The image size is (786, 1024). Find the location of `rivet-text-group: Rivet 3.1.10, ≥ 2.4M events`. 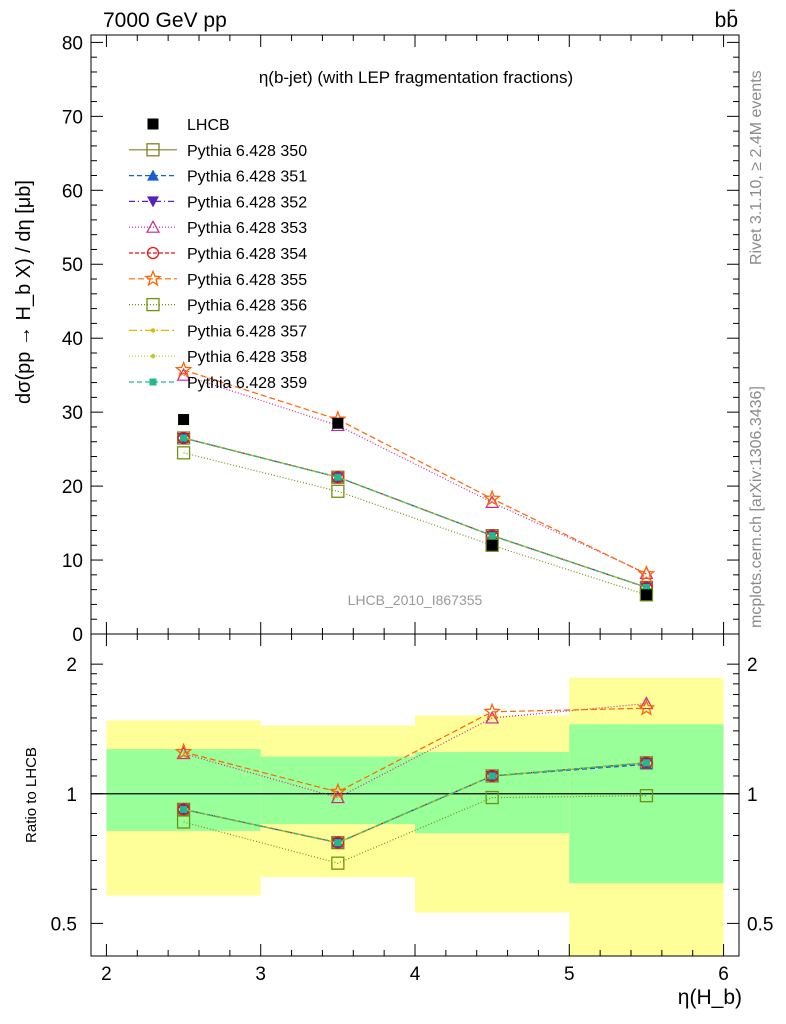

rivet-text-group: Rivet 3.1.10, ≥ 2.4M events is located at coordinates (756, 167).